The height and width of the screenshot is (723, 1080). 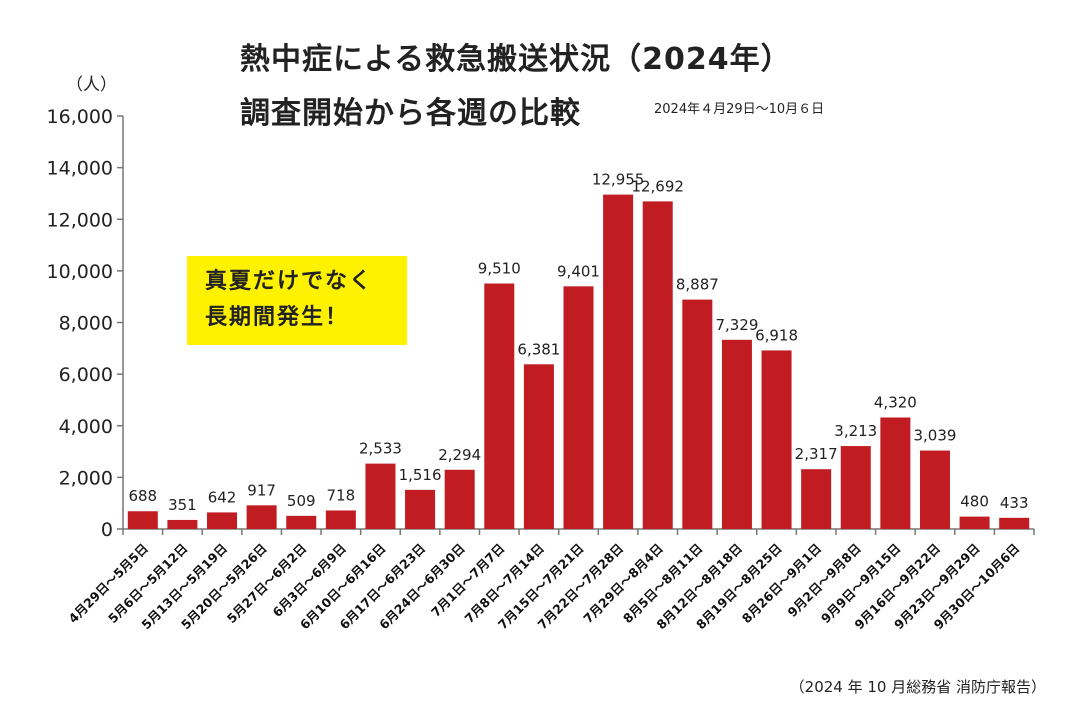 I want to click on data-label: 509, so click(x=301, y=501).